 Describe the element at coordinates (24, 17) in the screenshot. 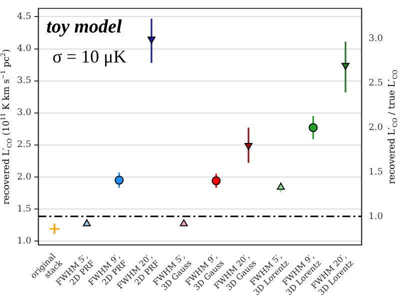

I see `y-tick-label: 4.5` at that location.